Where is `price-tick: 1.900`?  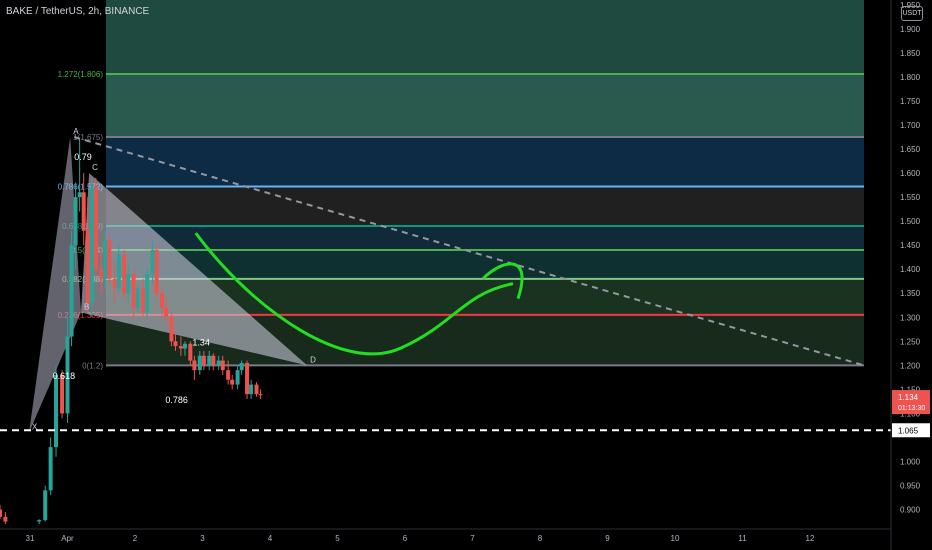 price-tick: 1.900 is located at coordinates (910, 29).